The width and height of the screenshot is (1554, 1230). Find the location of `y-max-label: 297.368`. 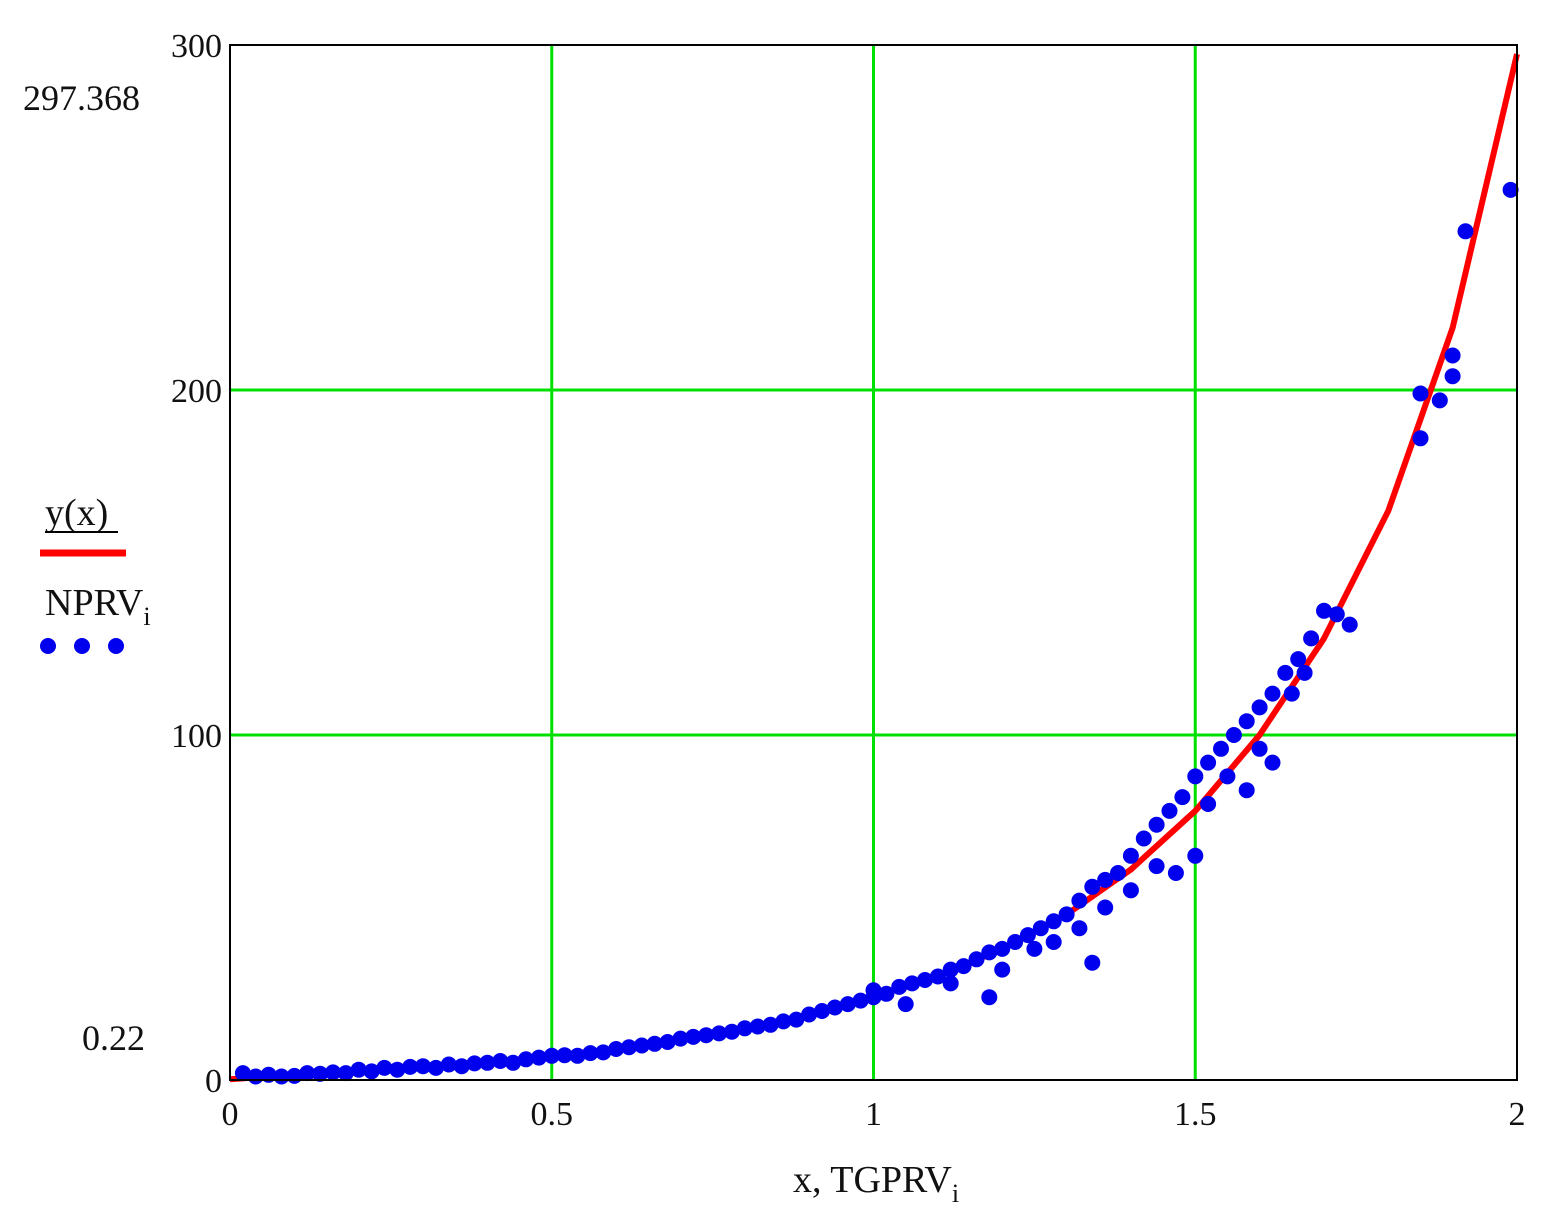

y-max-label: 297.368 is located at coordinates (81, 98).